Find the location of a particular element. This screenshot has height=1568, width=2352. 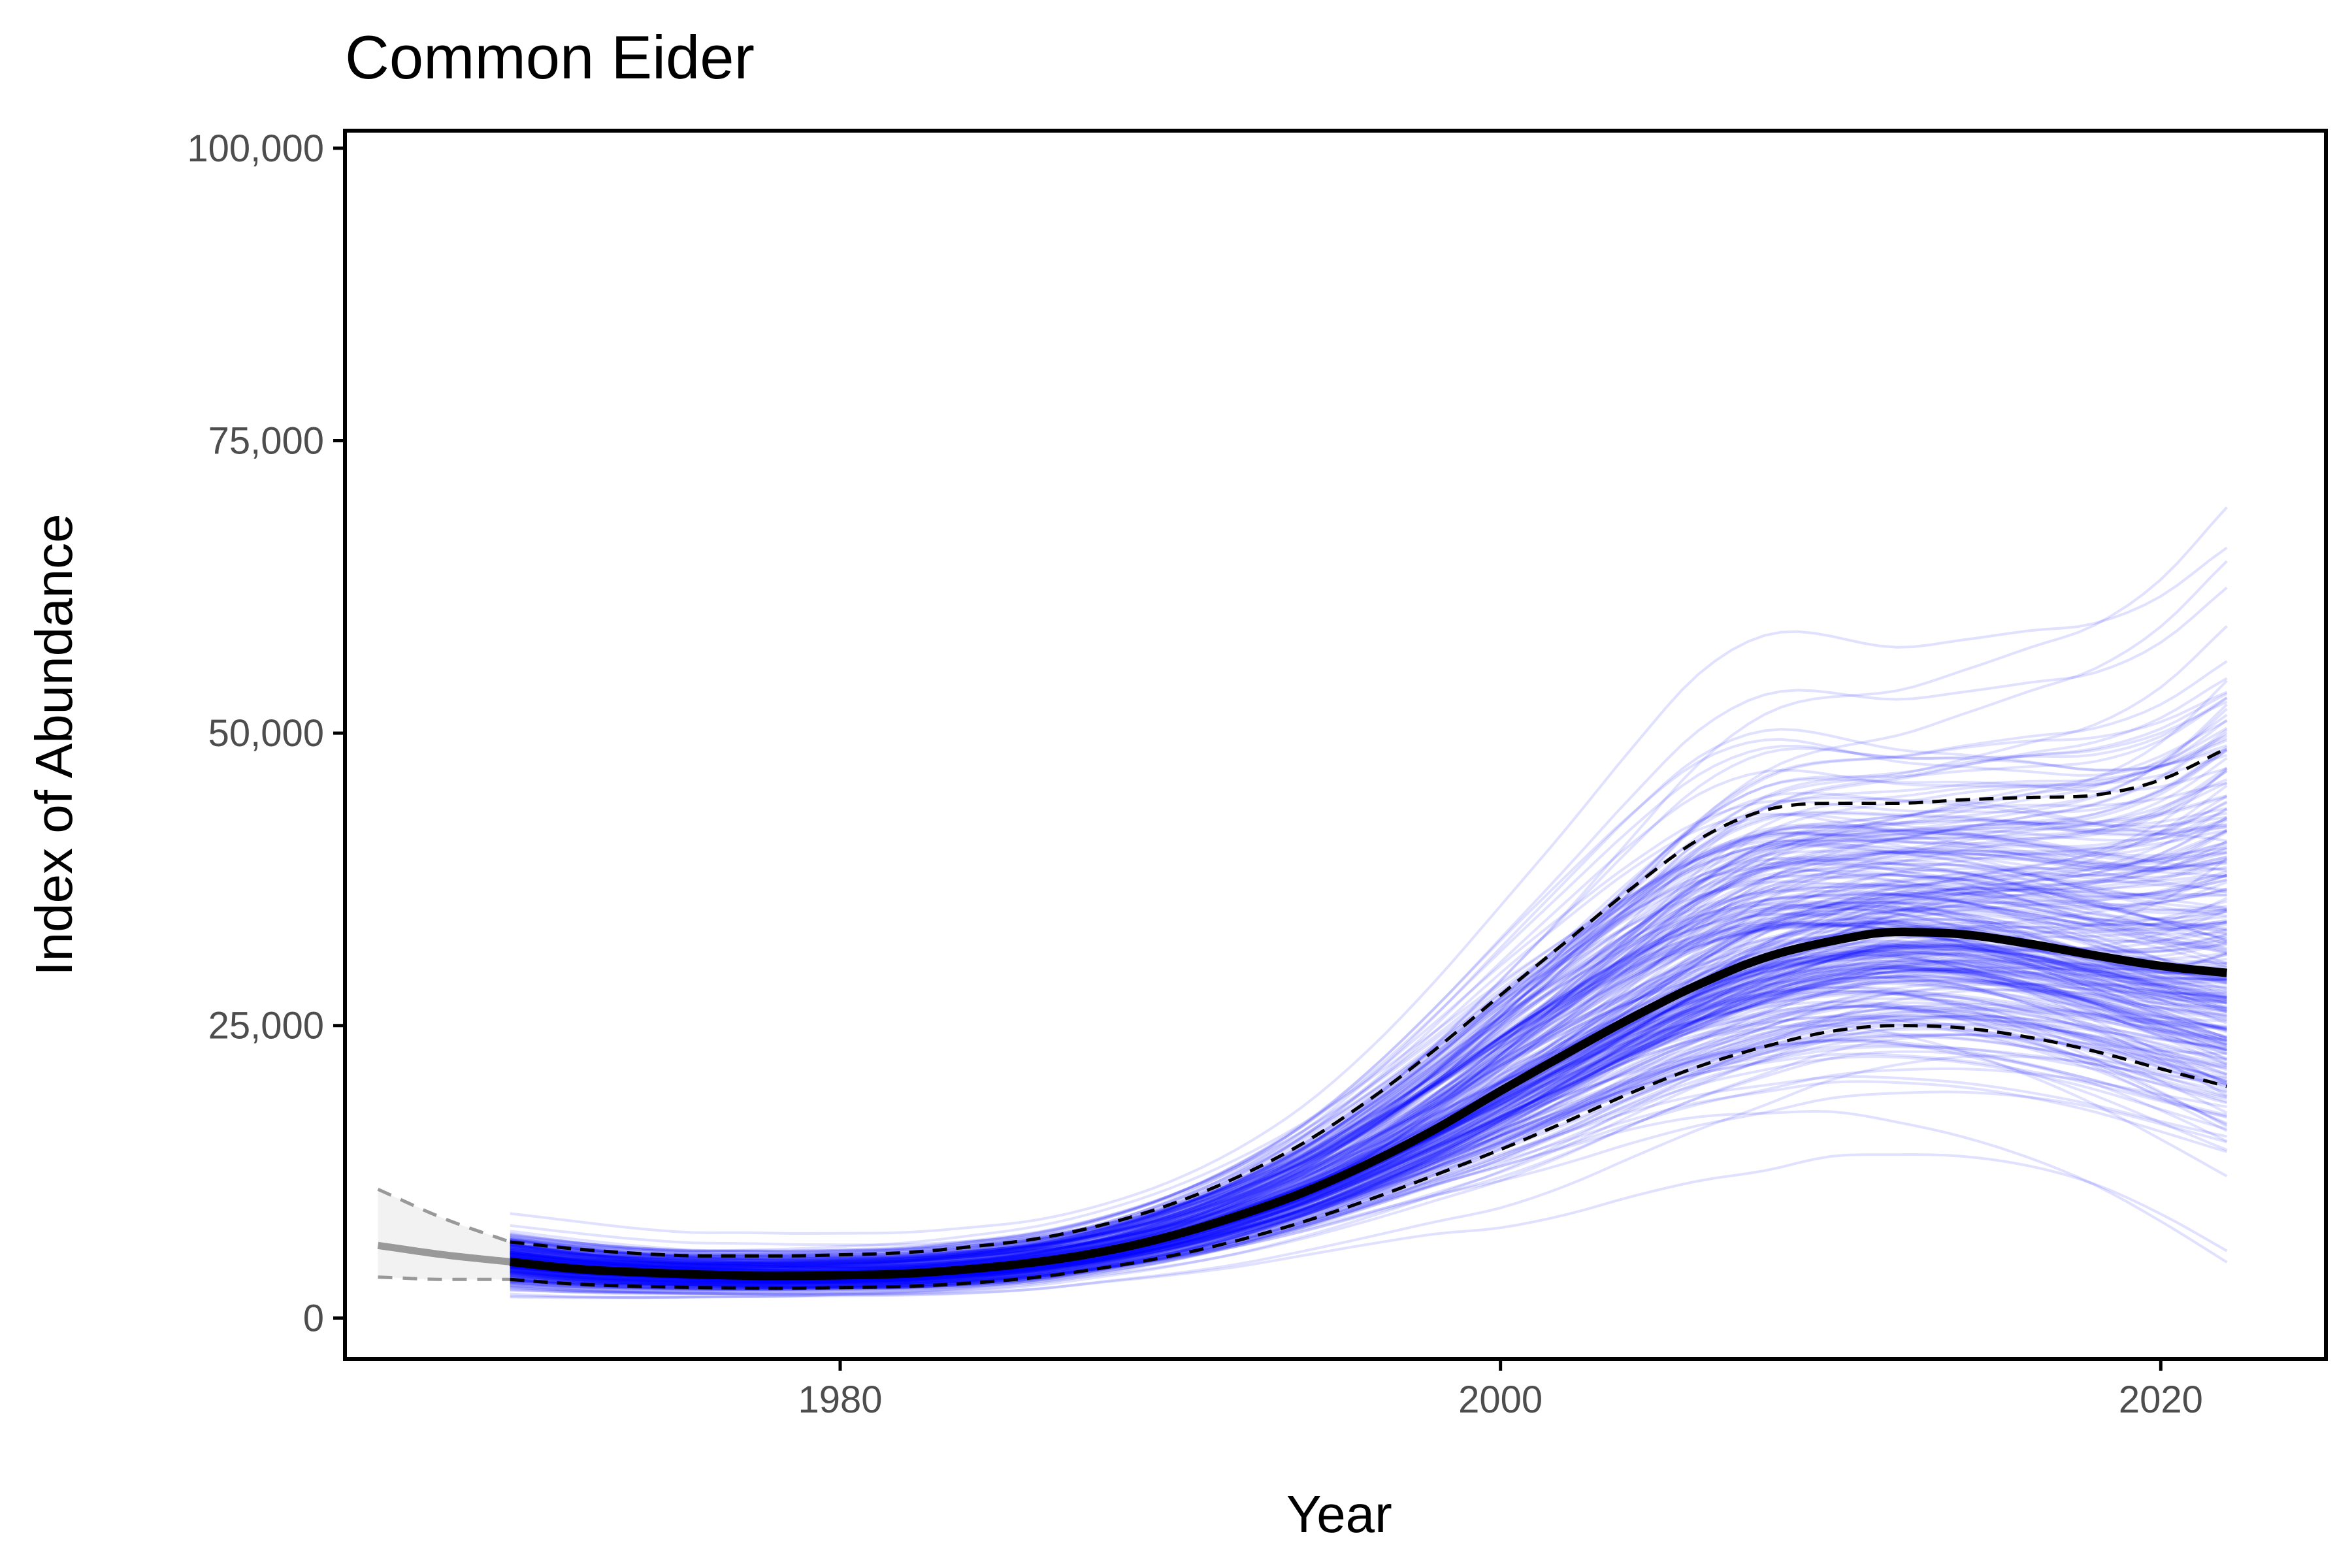

x-tick-label: 2000 is located at coordinates (1500, 1400).